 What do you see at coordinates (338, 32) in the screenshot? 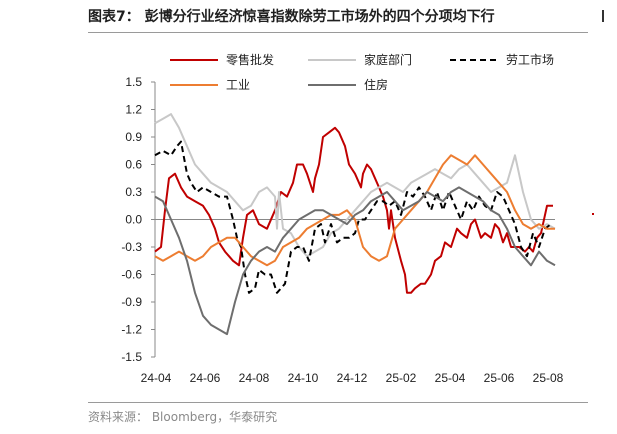
I see `title-rule` at bounding box center [338, 32].